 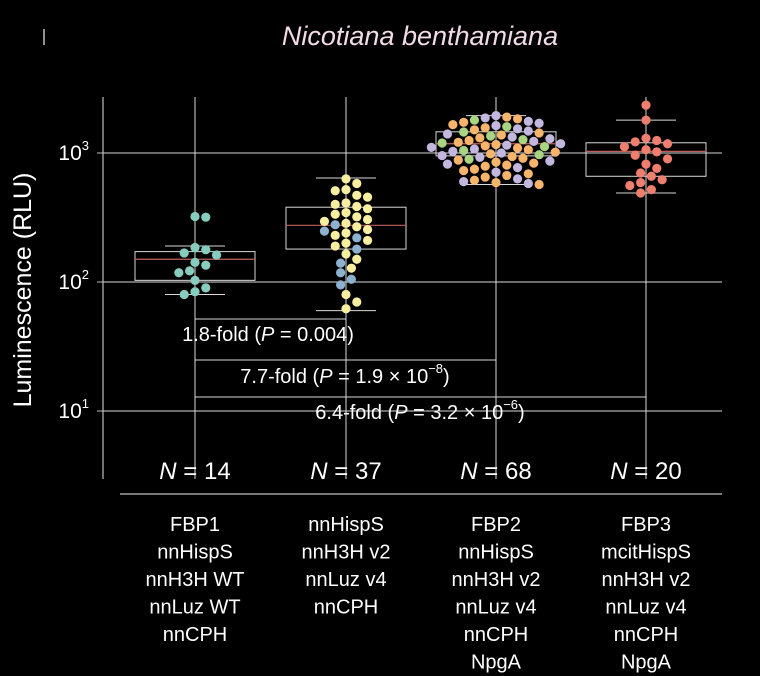 I want to click on y-tick-label: 10¹, so click(x=73, y=409).